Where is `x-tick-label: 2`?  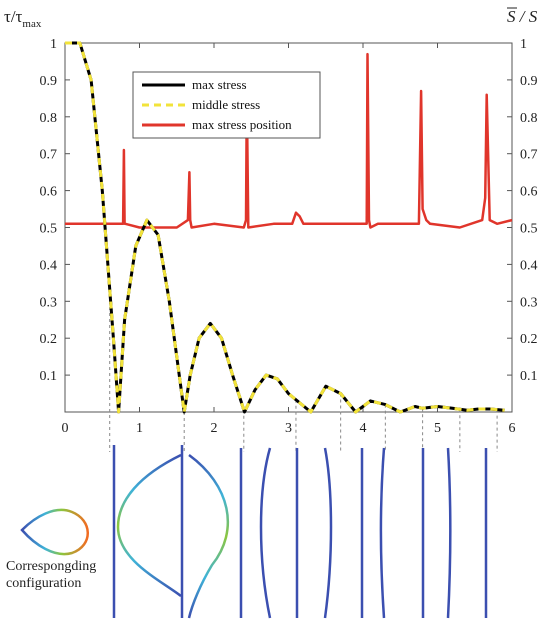 x-tick-label: 2 is located at coordinates (214, 428).